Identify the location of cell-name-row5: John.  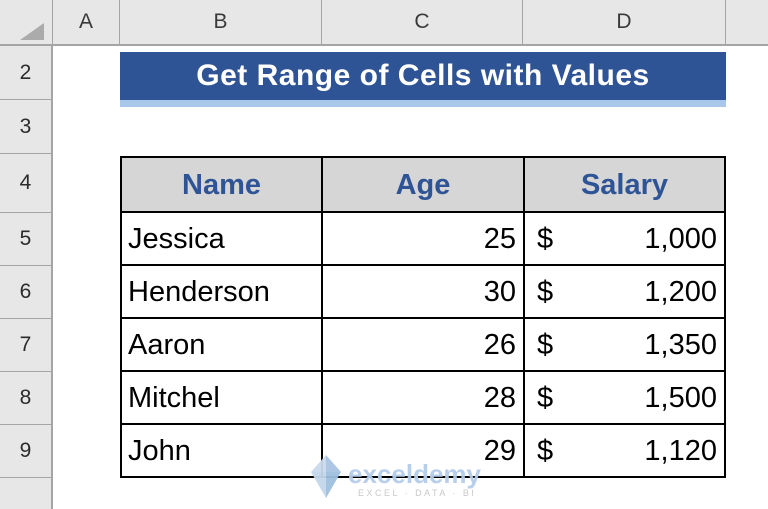
(221, 450).